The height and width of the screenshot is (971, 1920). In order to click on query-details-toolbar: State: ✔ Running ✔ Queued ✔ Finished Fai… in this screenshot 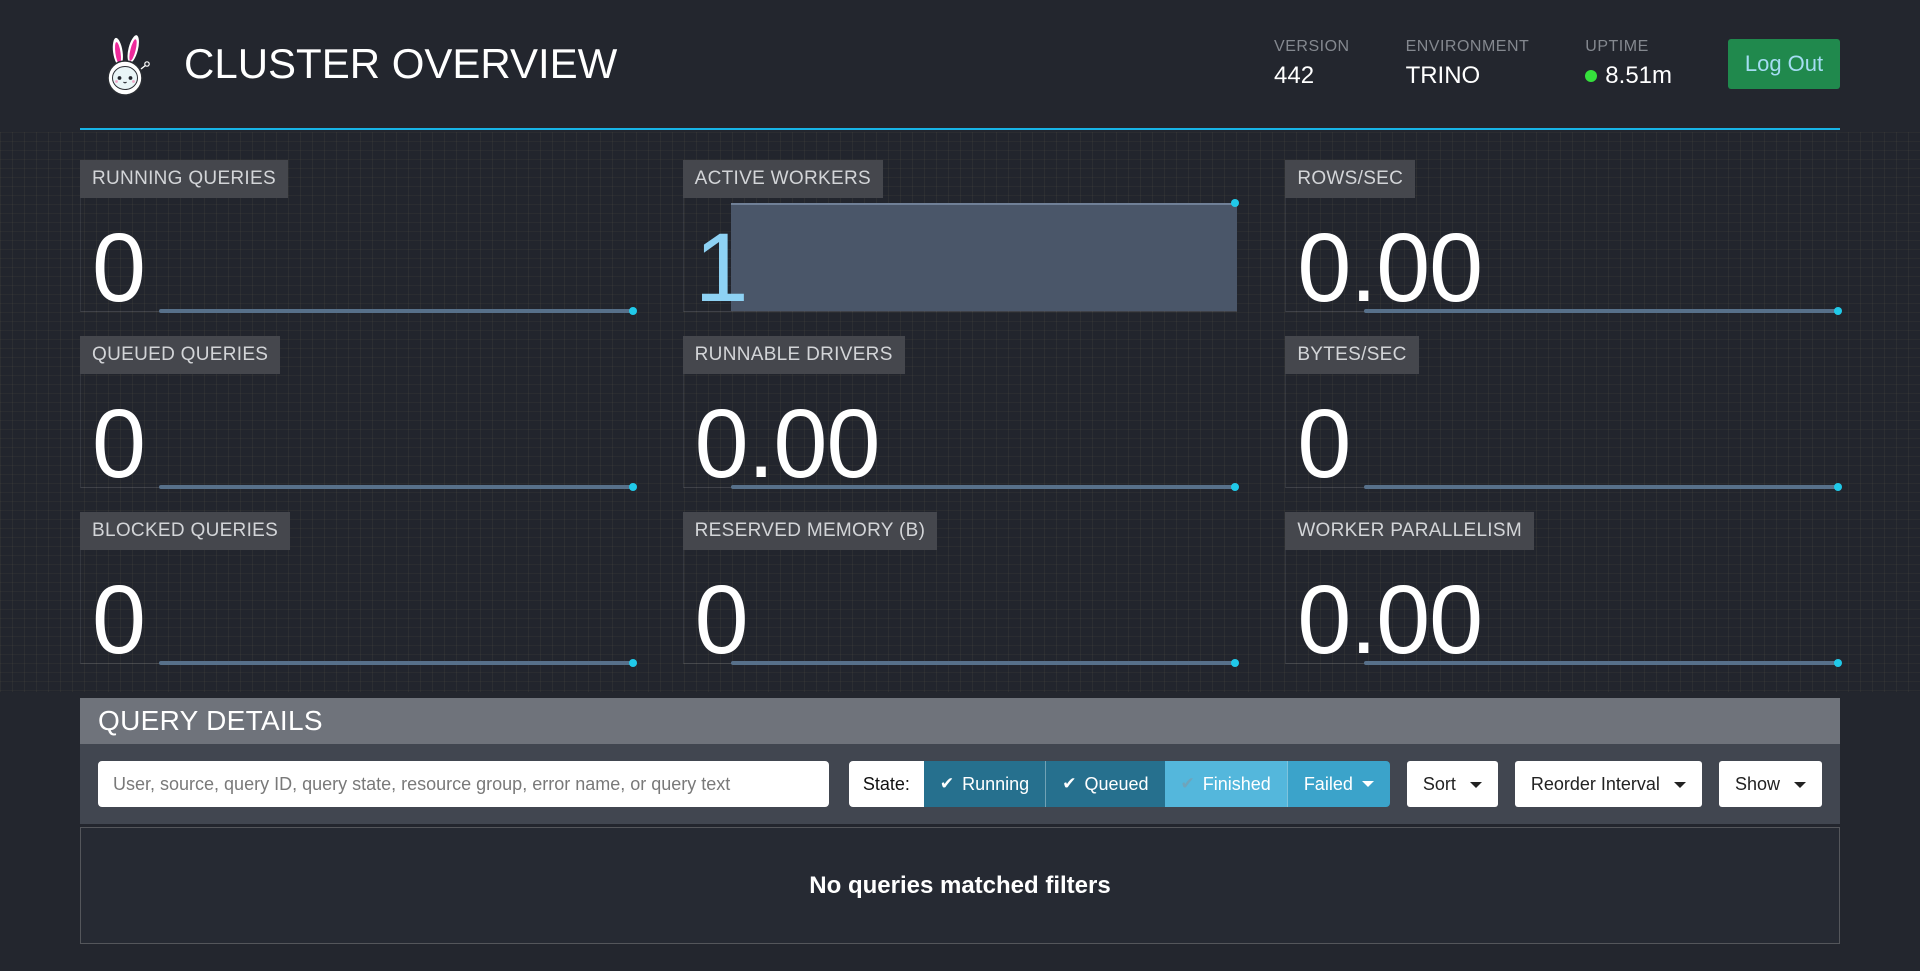, I will do `click(960, 784)`.